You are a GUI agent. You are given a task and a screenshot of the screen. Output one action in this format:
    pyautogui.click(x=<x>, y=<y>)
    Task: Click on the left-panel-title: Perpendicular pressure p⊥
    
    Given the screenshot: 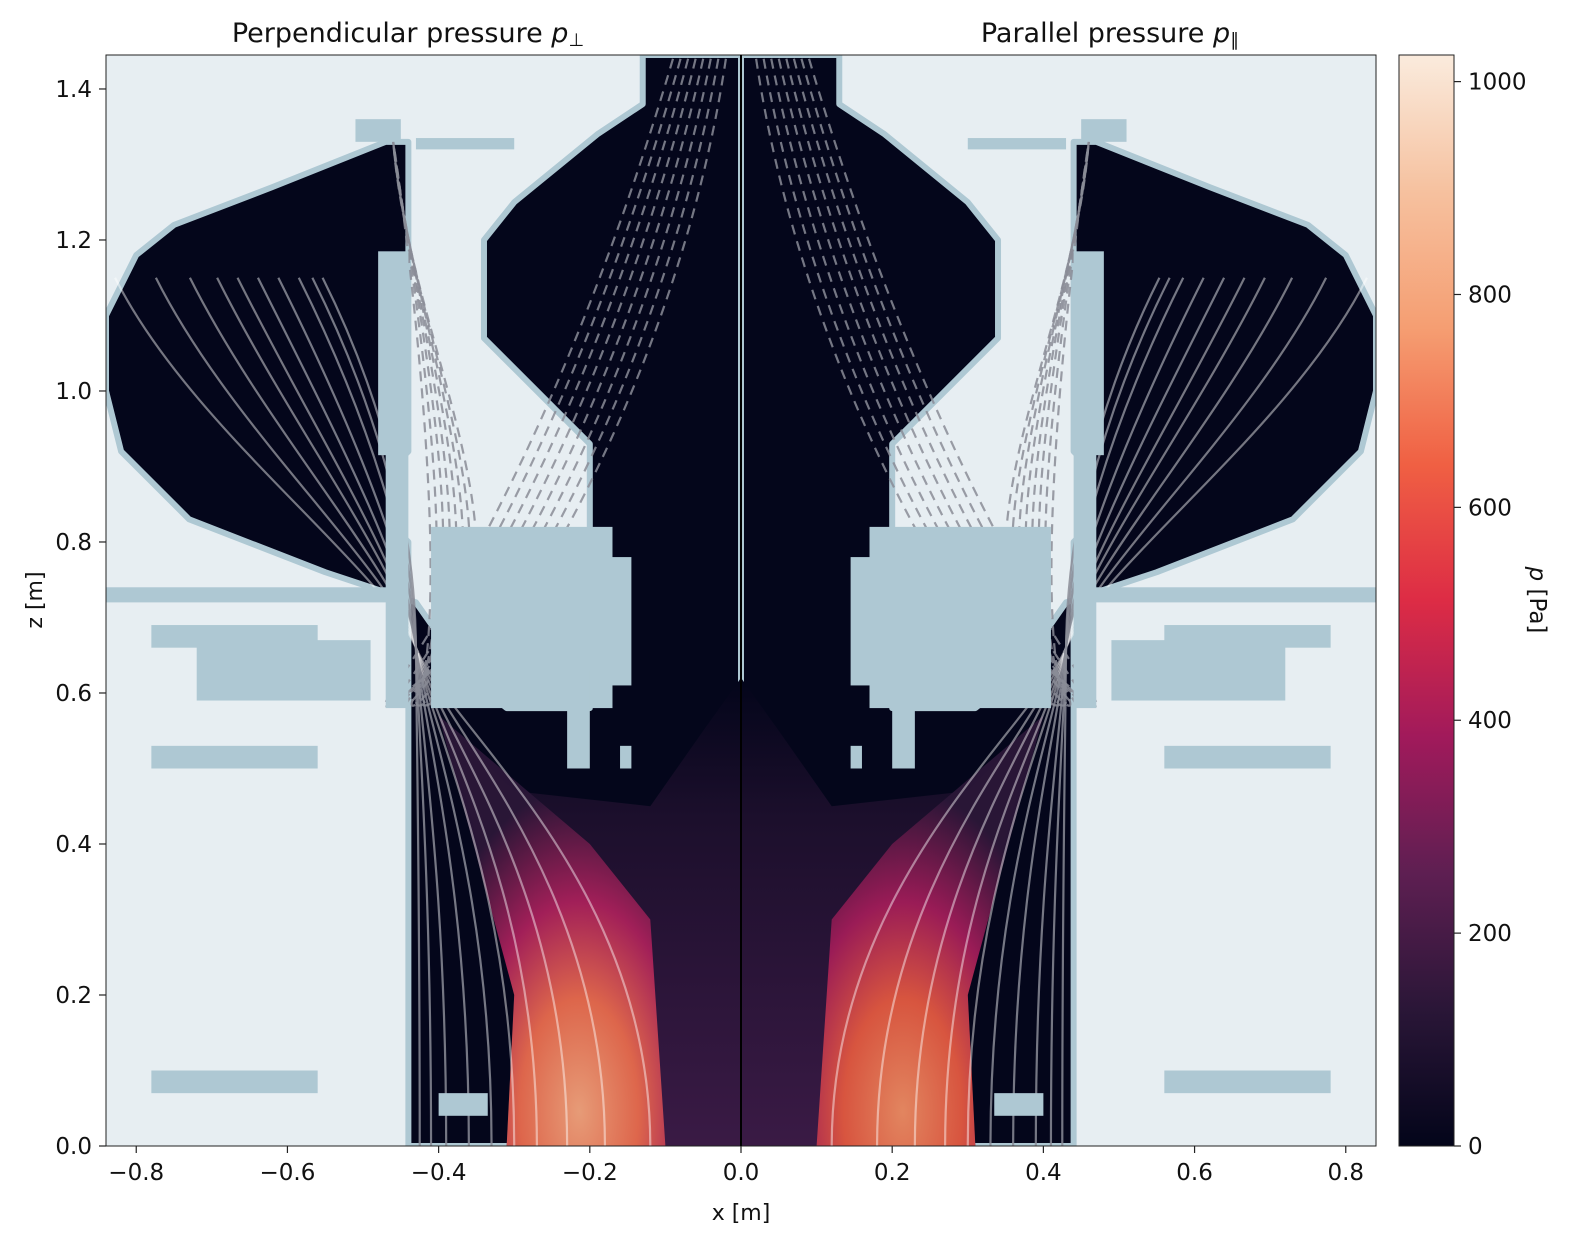 What is the action you would take?
    pyautogui.click(x=408, y=34)
    